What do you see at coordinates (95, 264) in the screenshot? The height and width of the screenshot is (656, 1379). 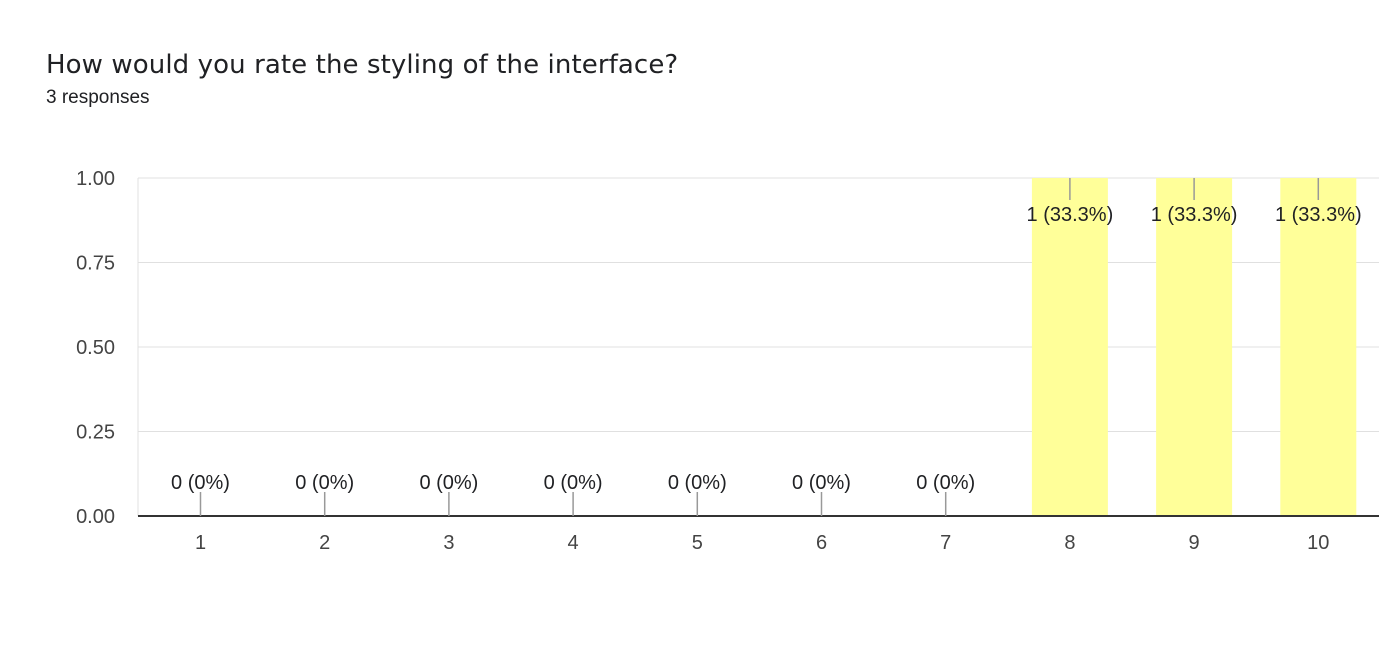 I see `y-tick-label: 0.75` at bounding box center [95, 264].